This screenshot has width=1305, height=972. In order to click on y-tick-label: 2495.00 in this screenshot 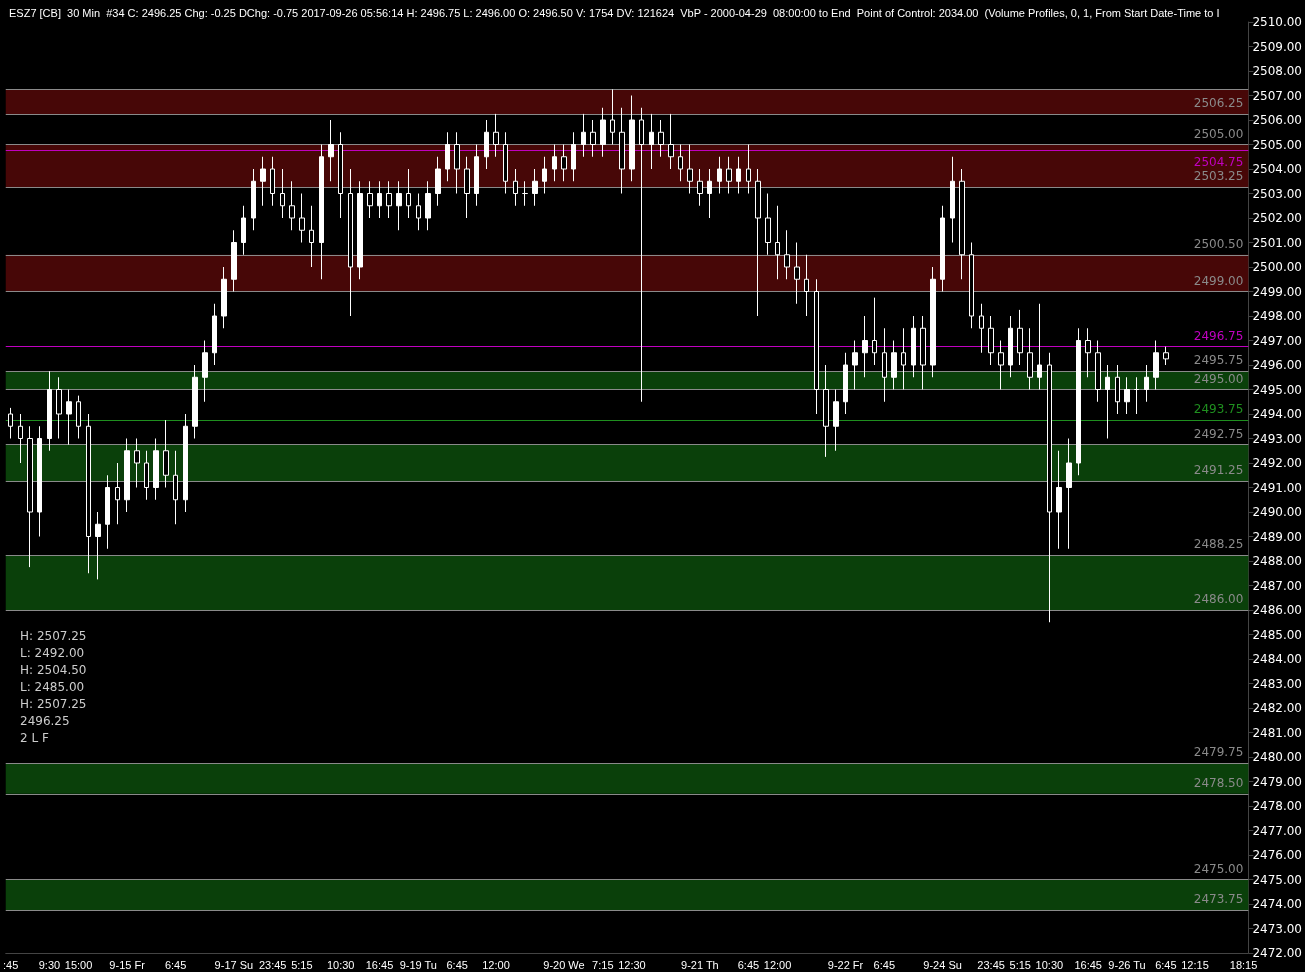, I will do `click(1277, 389)`.